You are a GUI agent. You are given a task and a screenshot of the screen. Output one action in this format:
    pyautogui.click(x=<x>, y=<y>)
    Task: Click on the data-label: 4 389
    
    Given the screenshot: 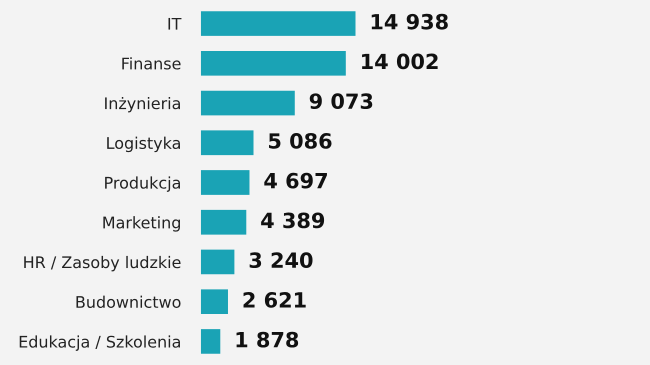 What is the action you would take?
    pyautogui.click(x=292, y=220)
    